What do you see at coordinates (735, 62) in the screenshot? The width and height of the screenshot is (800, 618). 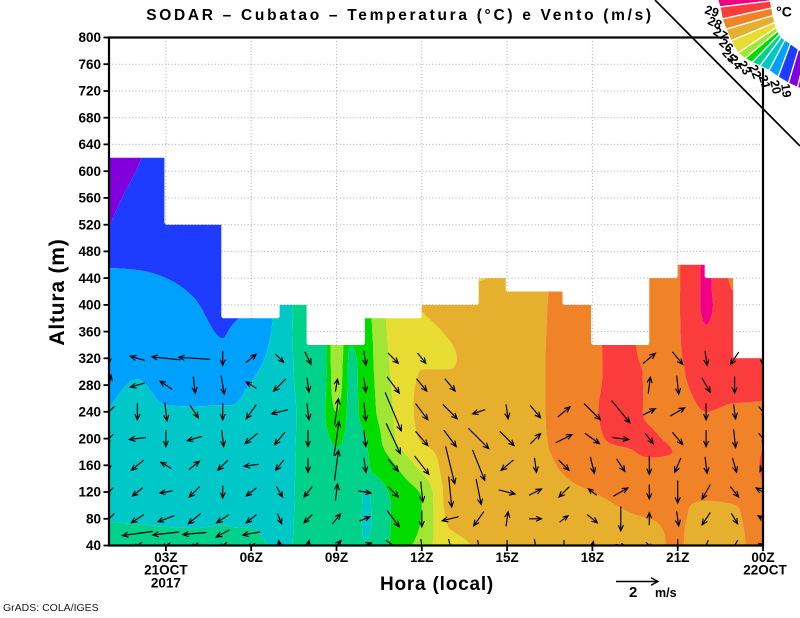 I see `svg-text: 24` at bounding box center [735, 62].